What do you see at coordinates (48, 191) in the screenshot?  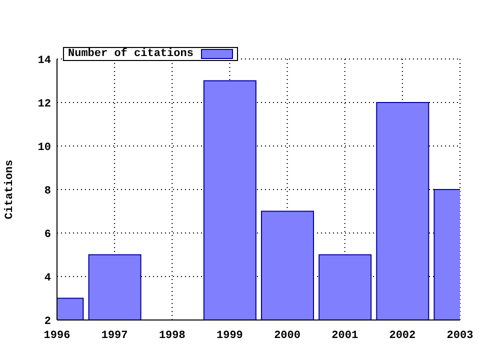 I see `y-tick-label: 8` at bounding box center [48, 191].